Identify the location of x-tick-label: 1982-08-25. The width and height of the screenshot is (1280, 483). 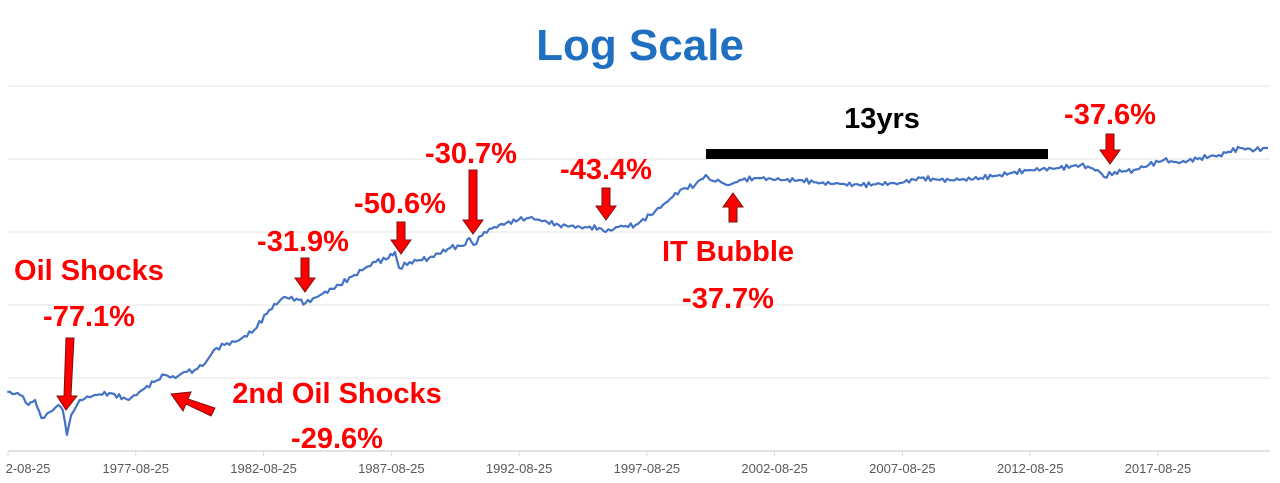
(263, 468).